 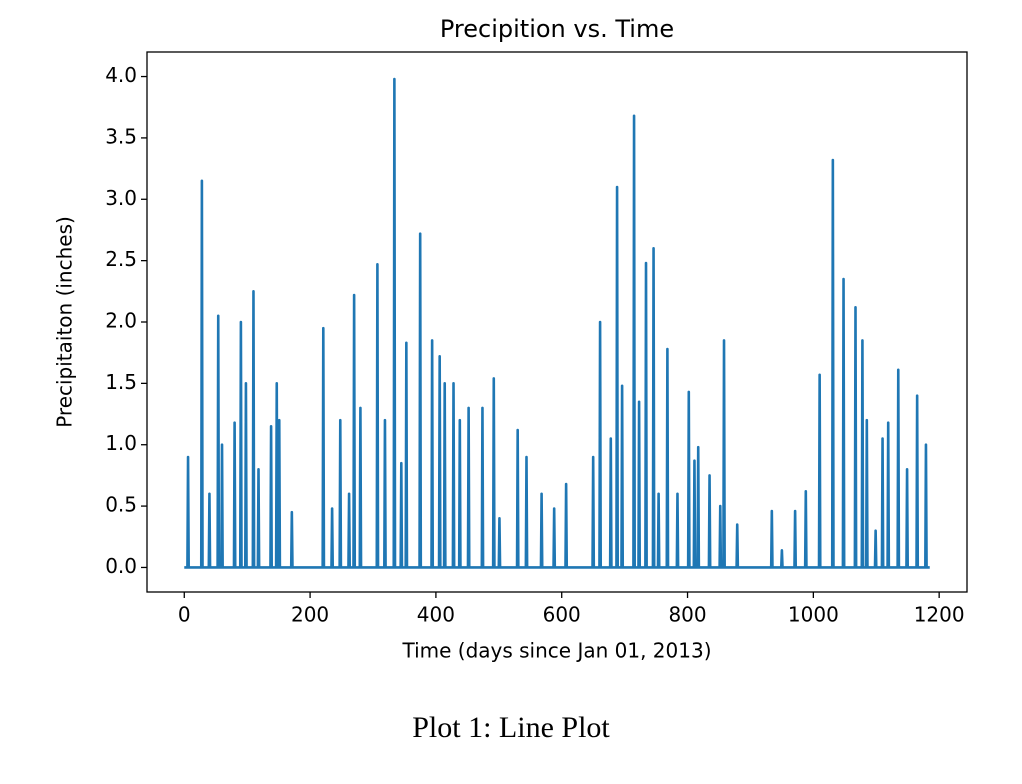 I want to click on y-tick-label: 0.0, so click(x=121, y=566).